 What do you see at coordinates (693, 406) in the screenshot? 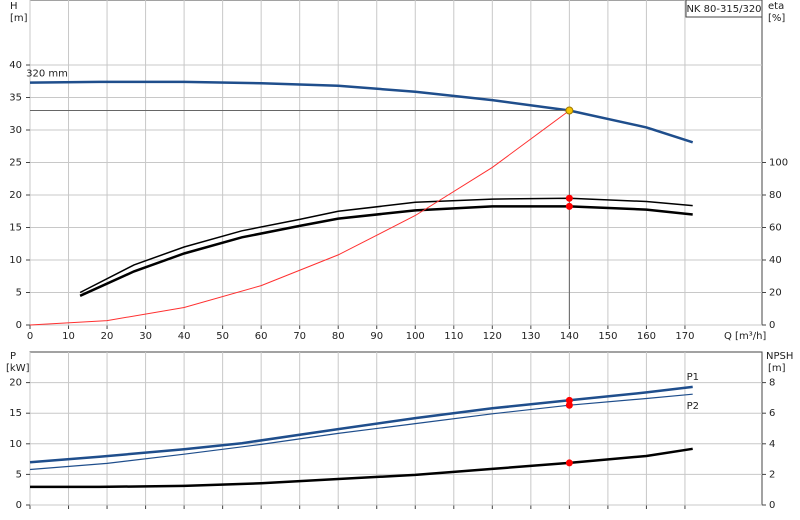
I see `series-label: P2` at bounding box center [693, 406].